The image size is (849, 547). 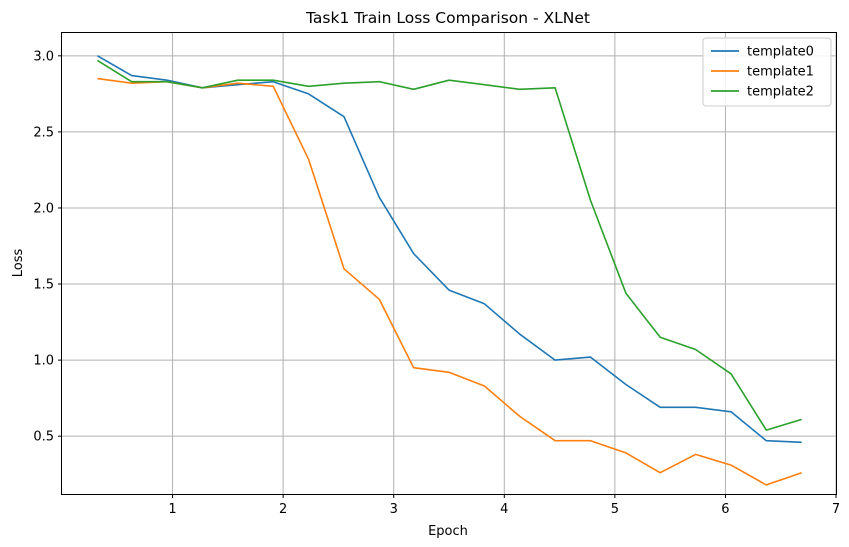 What do you see at coordinates (43, 208) in the screenshot?
I see `y-tick-label: 2.0` at bounding box center [43, 208].